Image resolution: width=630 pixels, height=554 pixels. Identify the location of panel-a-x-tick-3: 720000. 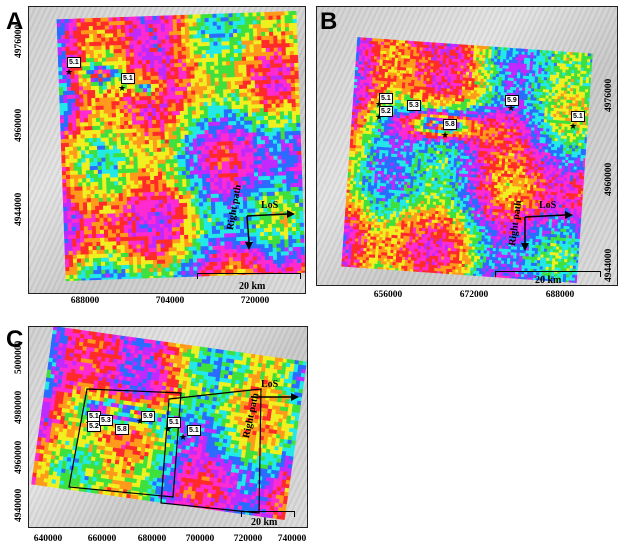
(255, 301).